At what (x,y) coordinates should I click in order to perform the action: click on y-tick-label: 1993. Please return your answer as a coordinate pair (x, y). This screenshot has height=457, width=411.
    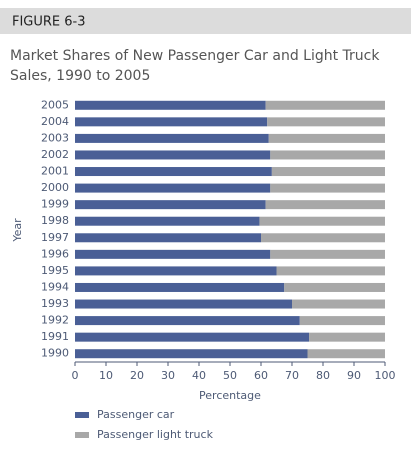
    Looking at the image, I should click on (55, 303).